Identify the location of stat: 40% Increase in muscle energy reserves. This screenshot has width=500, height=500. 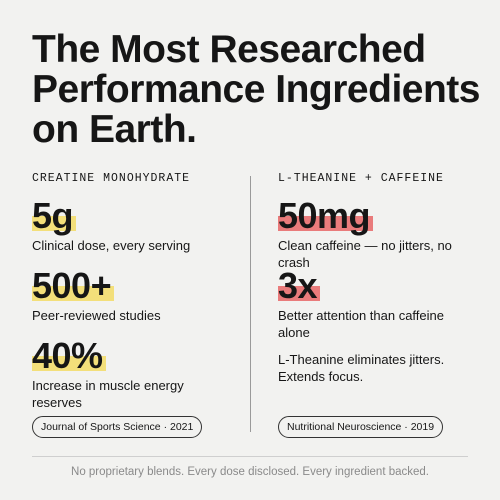
(139, 373).